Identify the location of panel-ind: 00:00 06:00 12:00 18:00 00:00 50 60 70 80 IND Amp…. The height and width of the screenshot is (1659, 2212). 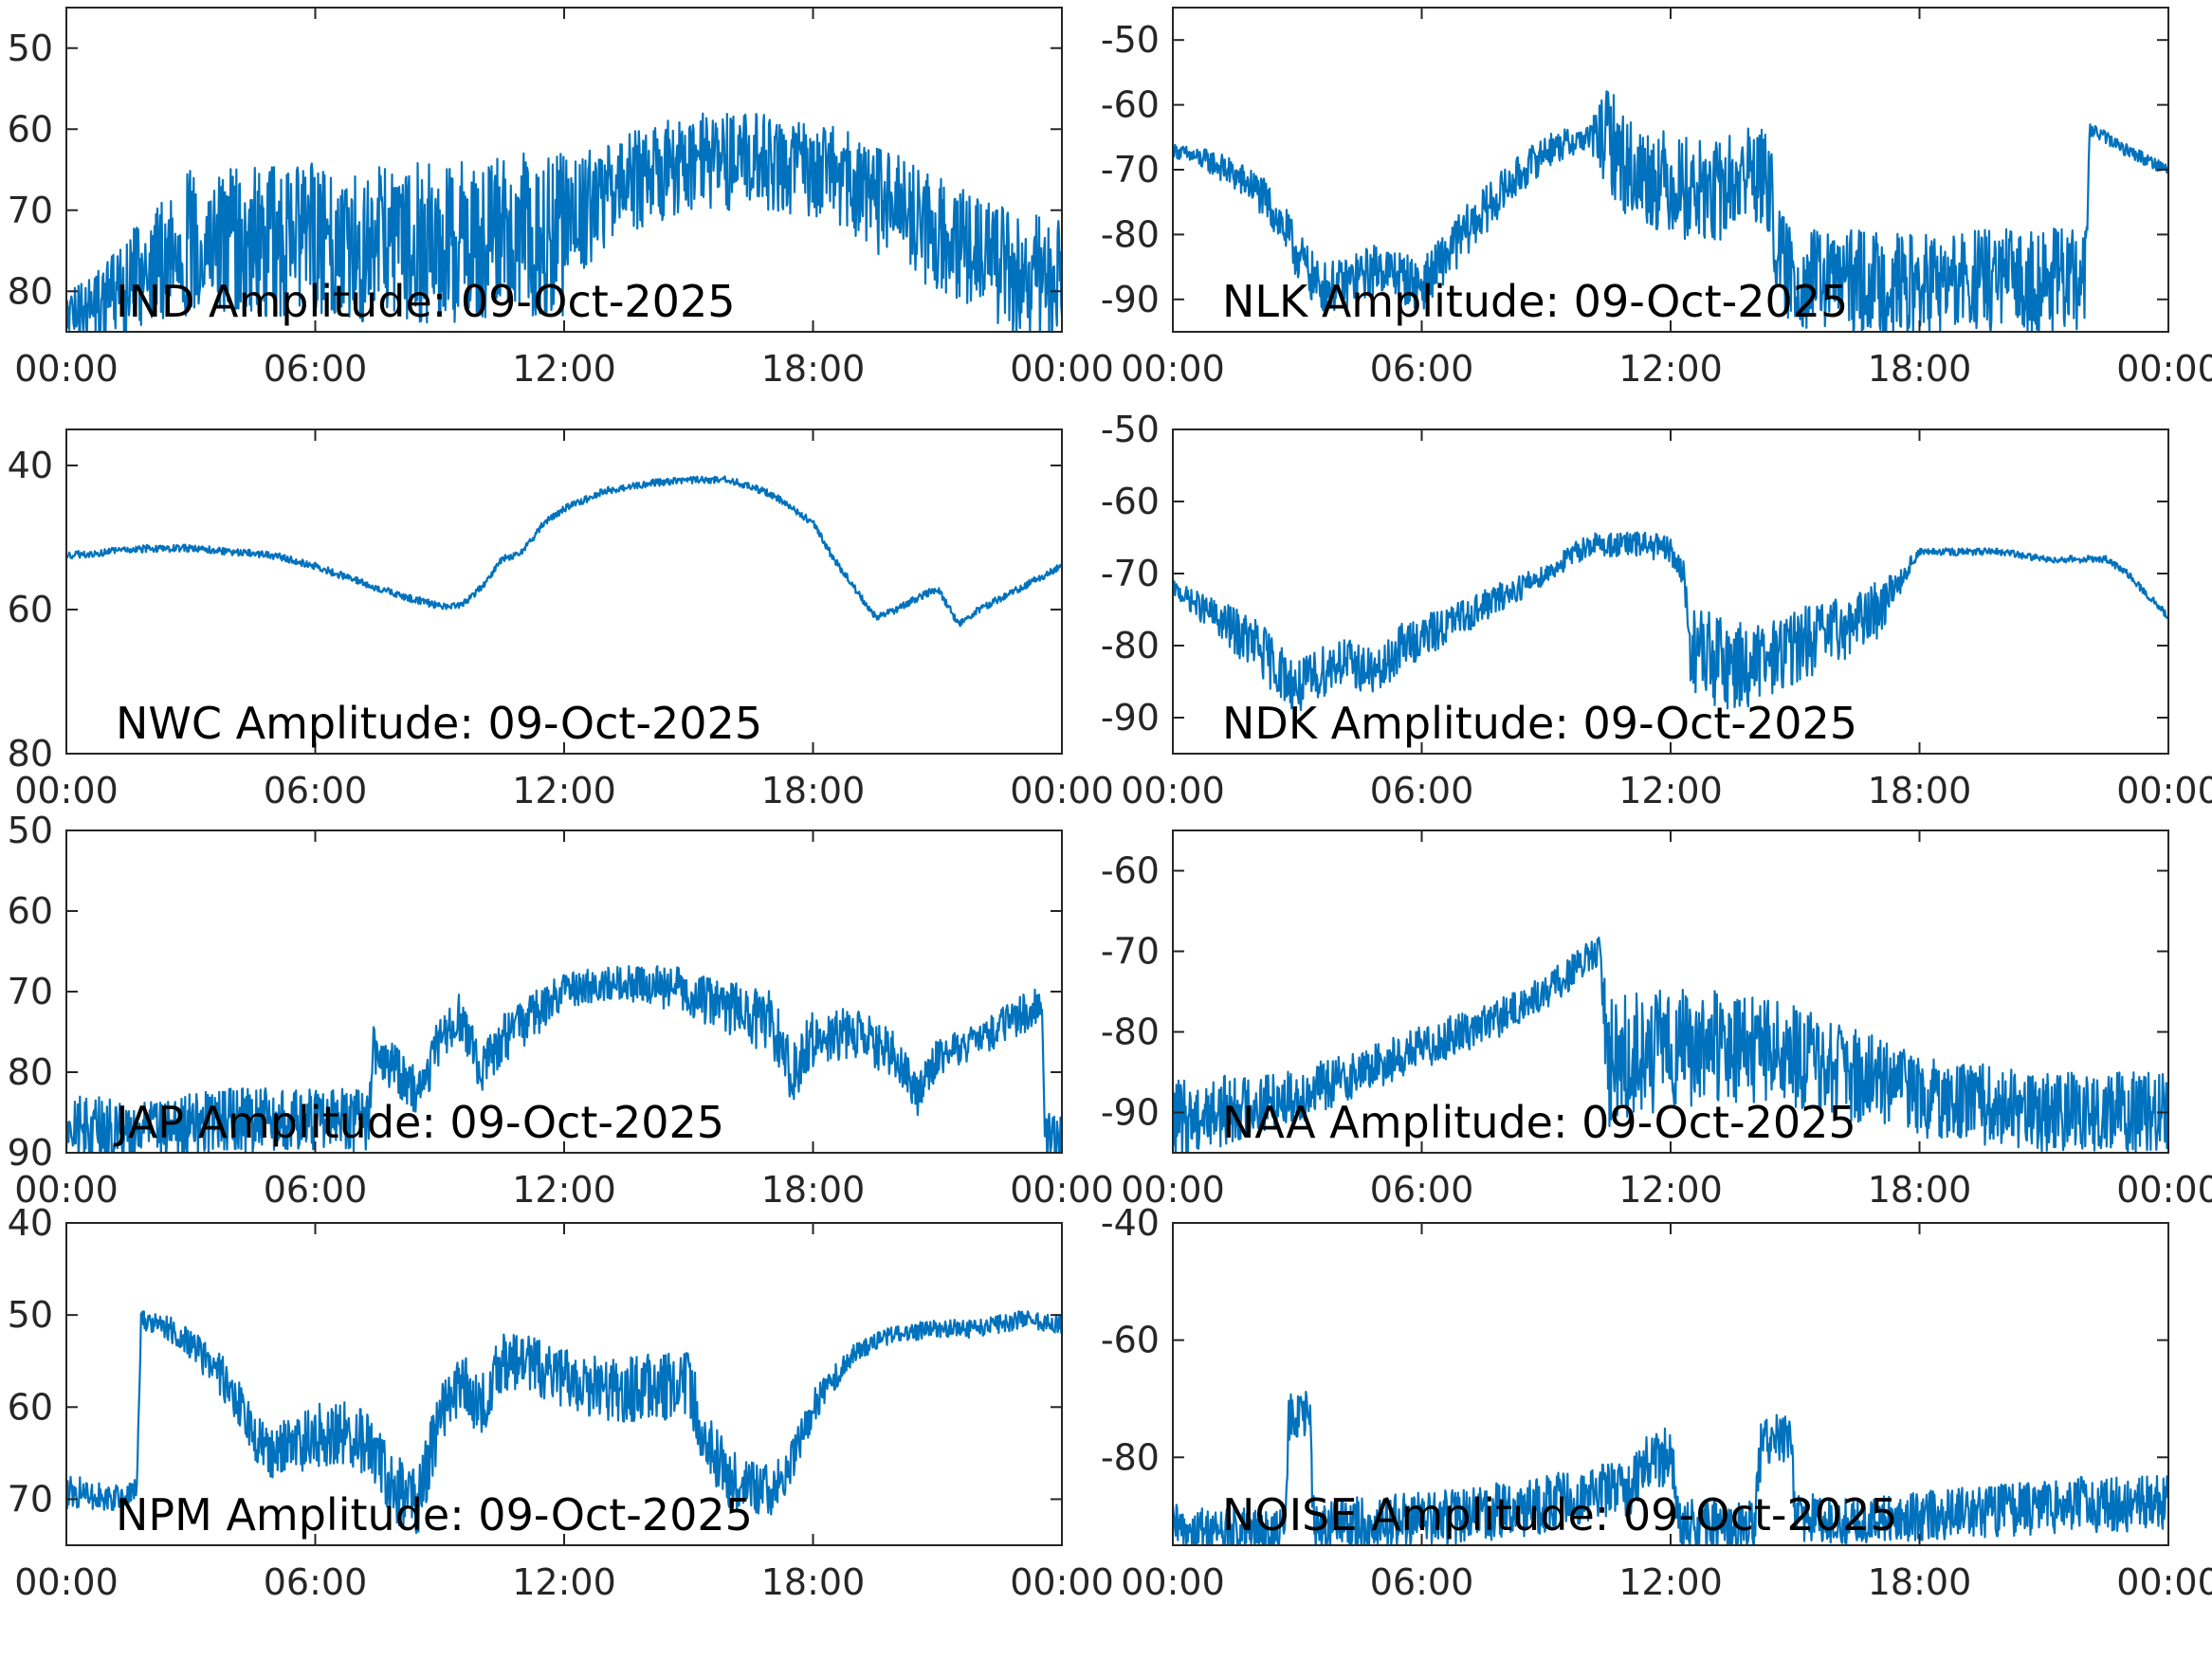
(561, 198).